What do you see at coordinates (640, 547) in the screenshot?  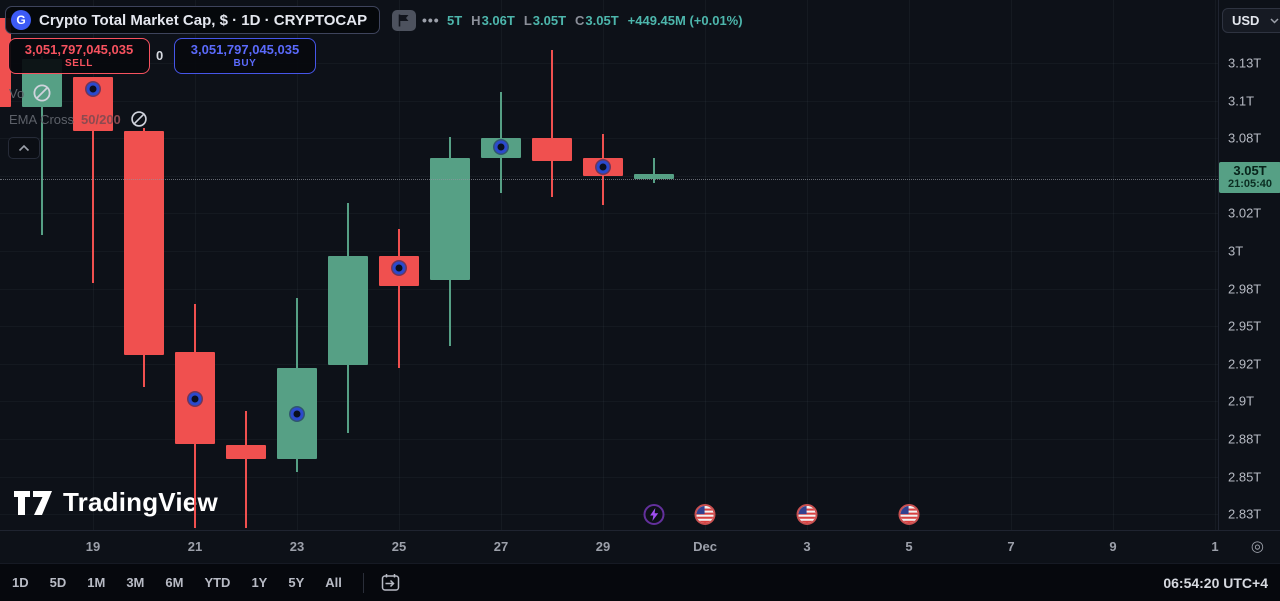 I see `time-axis: 19 21 23 25 27 29 Dec 3 5 7 9 1 ◎` at bounding box center [640, 547].